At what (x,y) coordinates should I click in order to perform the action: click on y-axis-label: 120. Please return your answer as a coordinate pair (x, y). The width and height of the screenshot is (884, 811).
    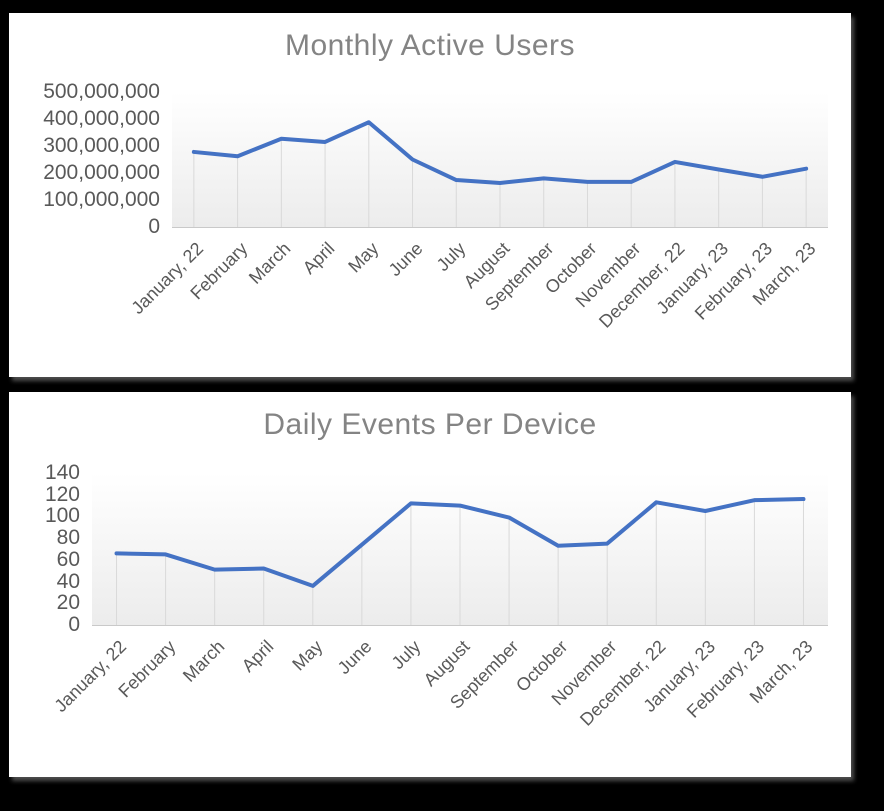
    Looking at the image, I should click on (62, 494).